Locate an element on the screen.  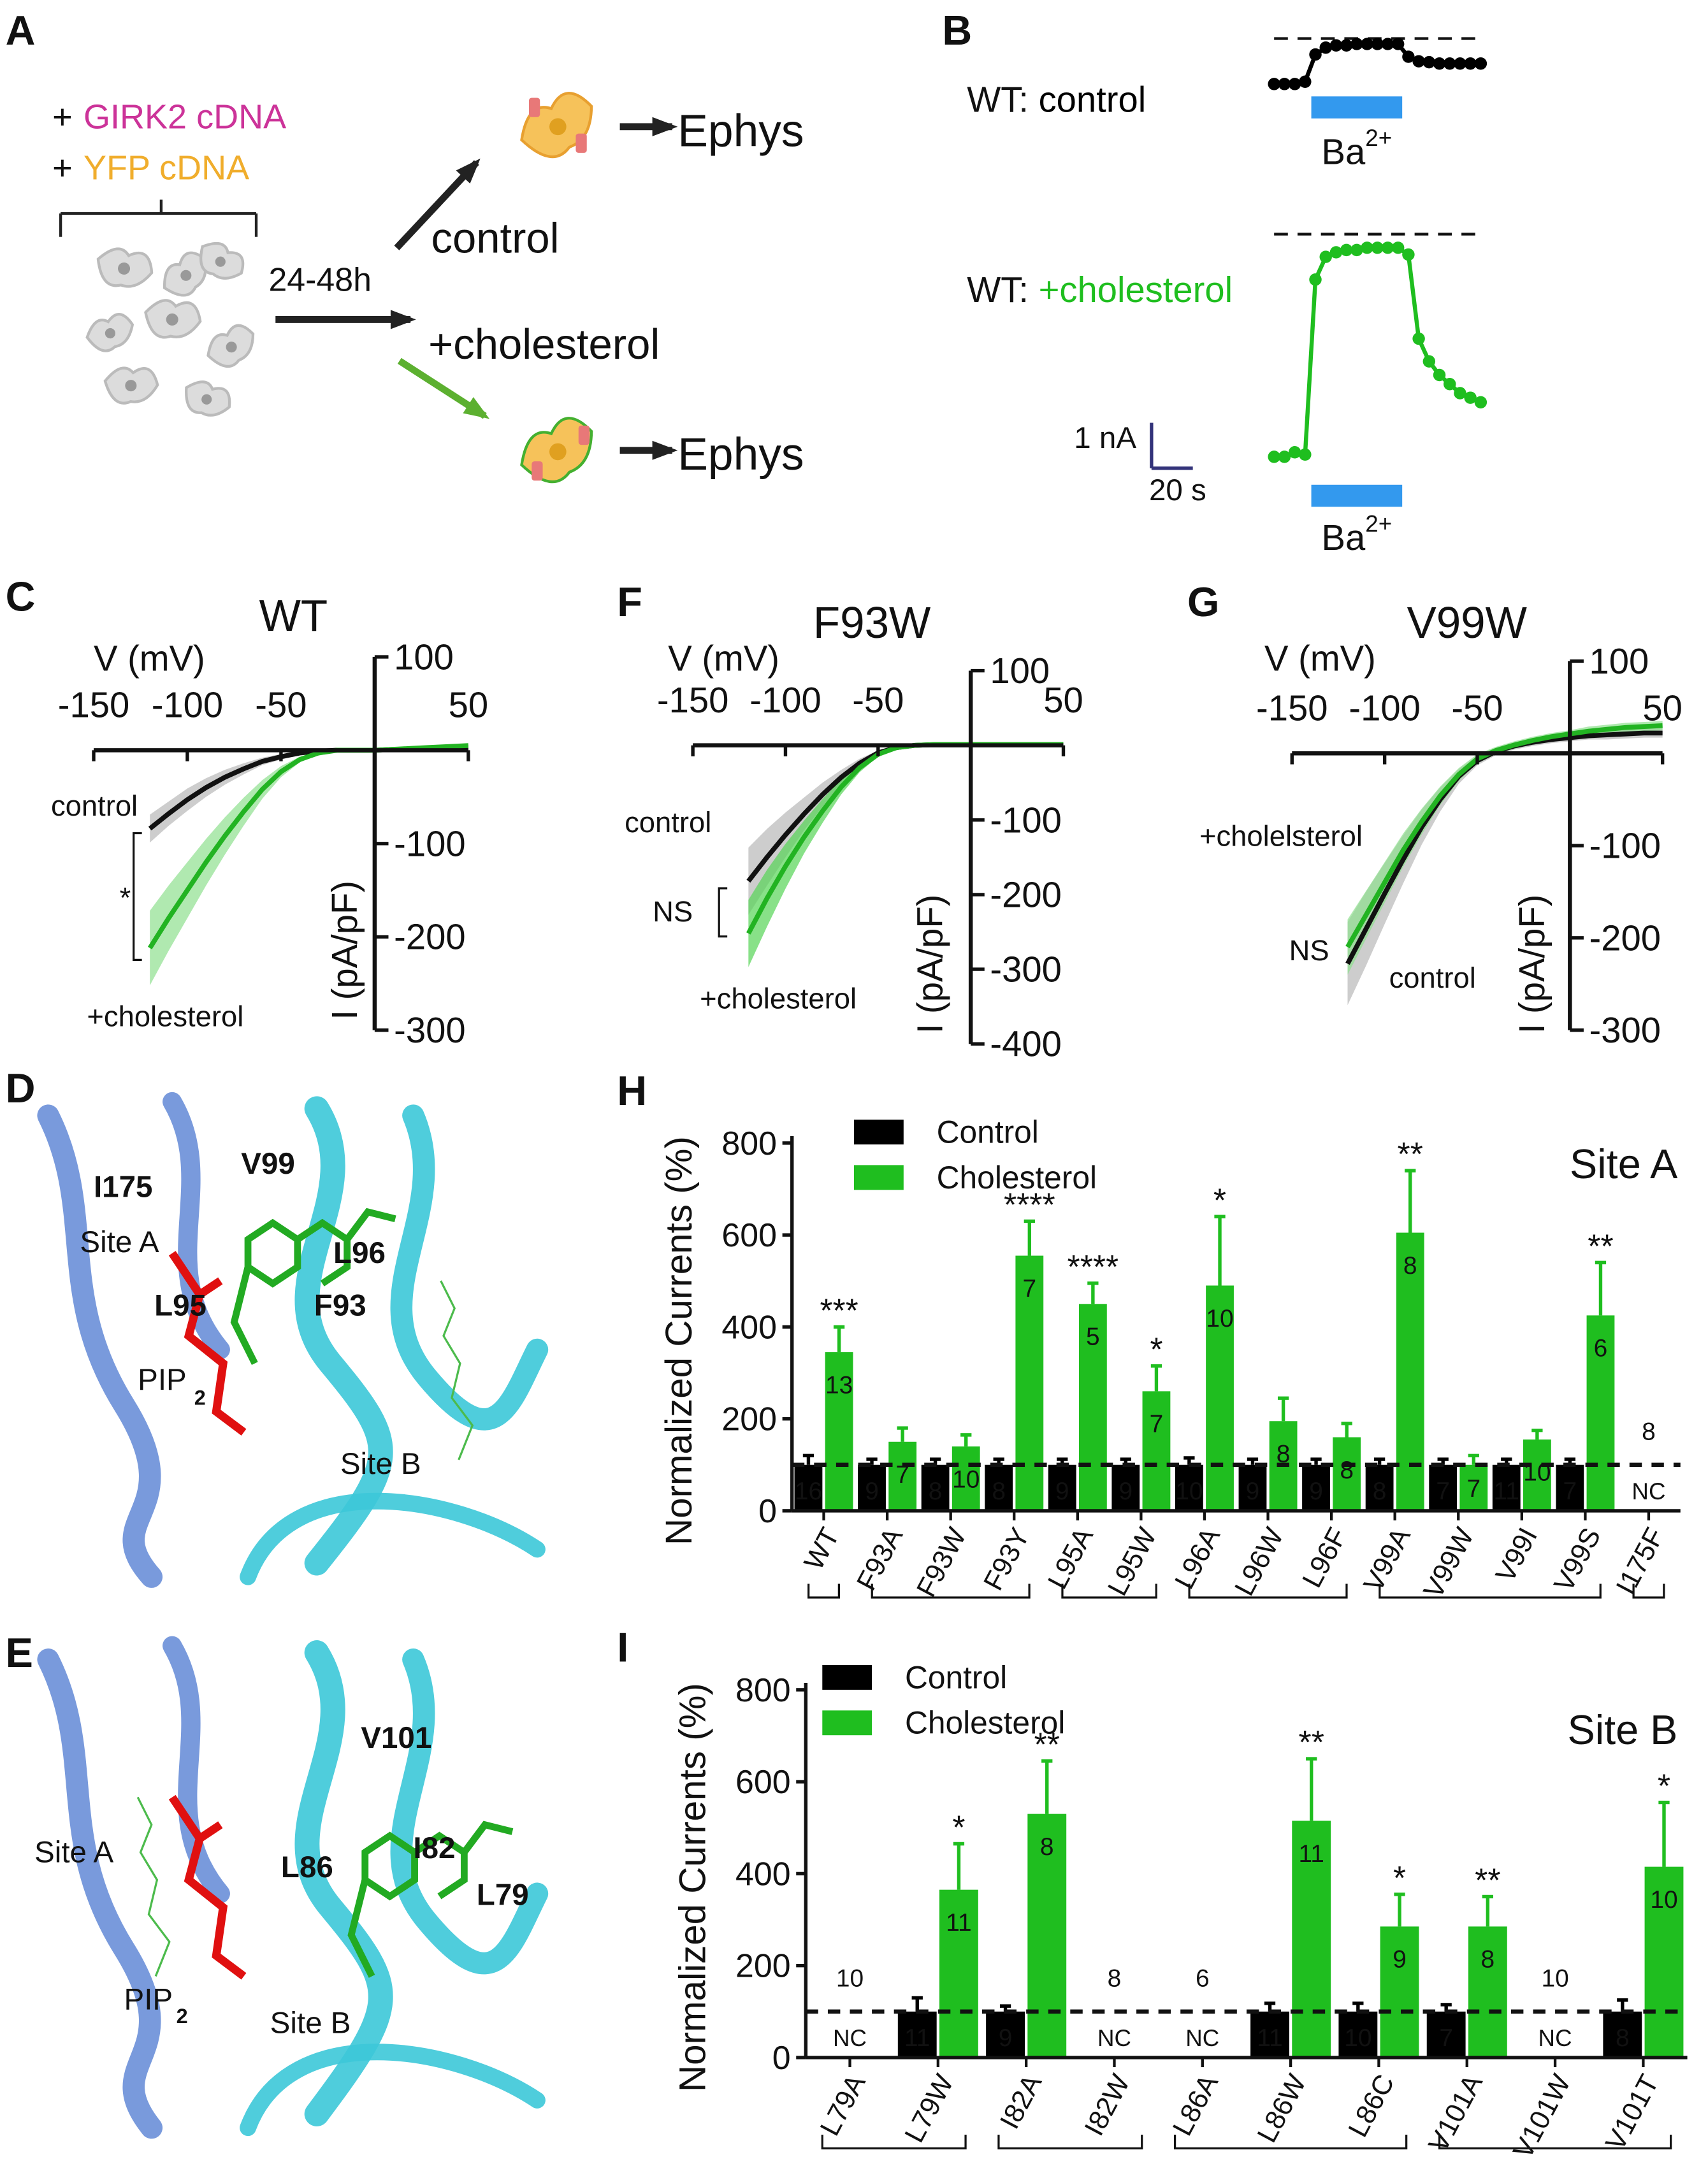
residue-label: V101 is located at coordinates (396, 1738).